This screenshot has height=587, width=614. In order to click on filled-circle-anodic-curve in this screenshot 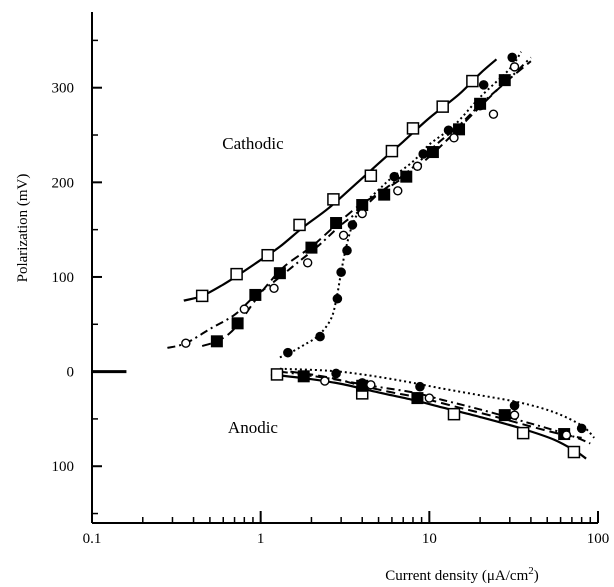, I will do `click(437, 403)`.